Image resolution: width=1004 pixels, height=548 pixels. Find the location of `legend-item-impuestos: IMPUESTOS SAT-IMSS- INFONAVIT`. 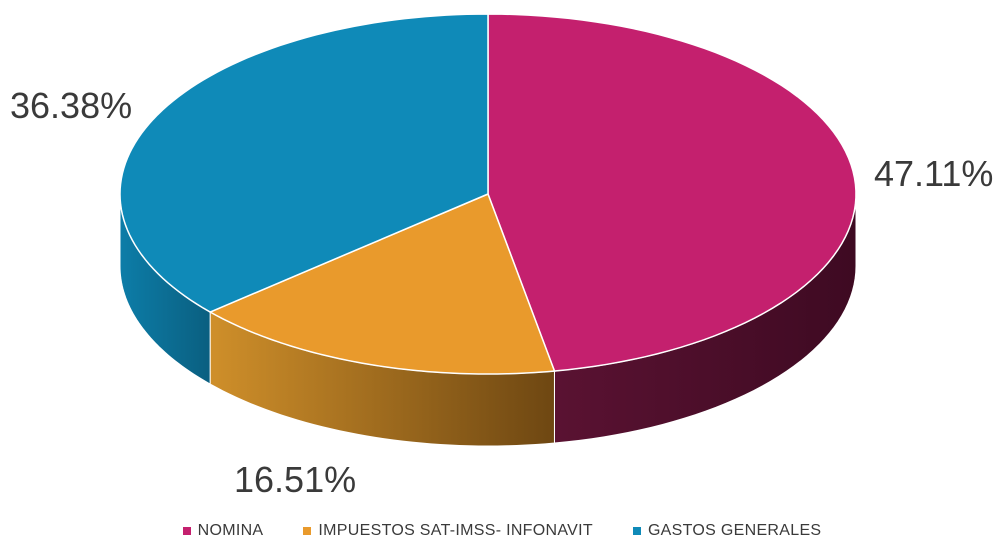

legend-item-impuestos: IMPUESTOS SAT-IMSS- INFONAVIT is located at coordinates (448, 531).